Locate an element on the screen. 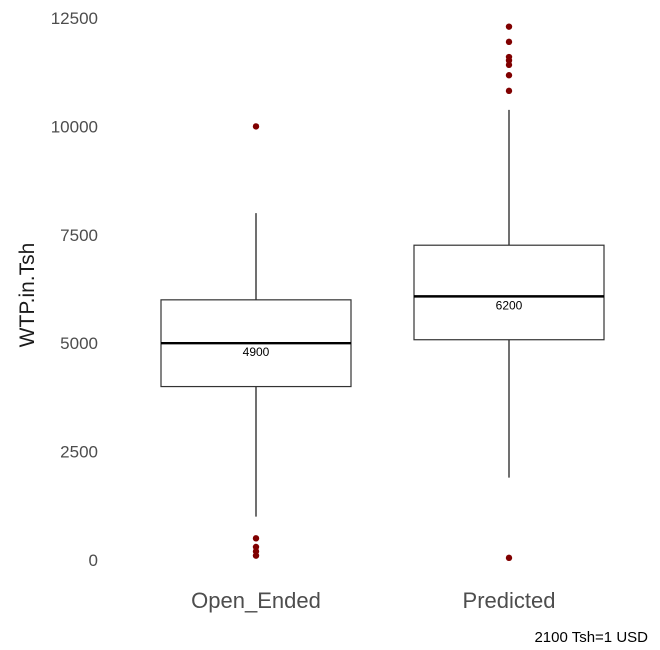 The image size is (660, 650). y-tick-label: 2500 is located at coordinates (79, 452).